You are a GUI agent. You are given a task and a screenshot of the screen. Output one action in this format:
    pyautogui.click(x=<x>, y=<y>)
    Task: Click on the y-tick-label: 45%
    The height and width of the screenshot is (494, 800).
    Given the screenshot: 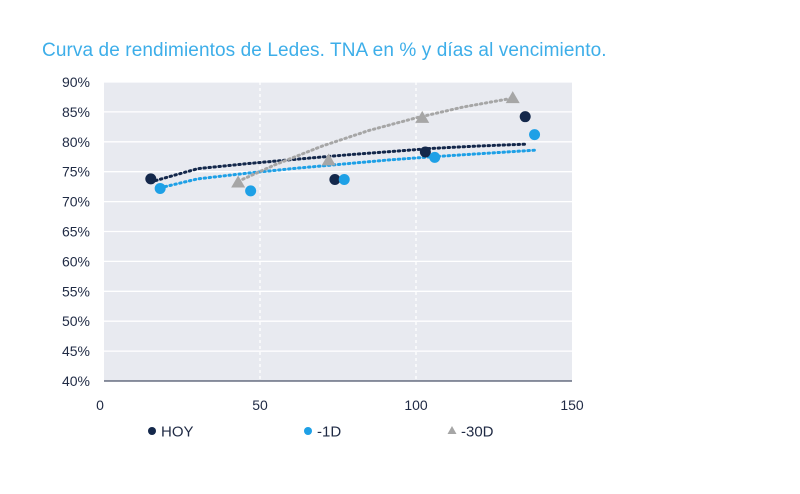 What is the action you would take?
    pyautogui.click(x=76, y=351)
    